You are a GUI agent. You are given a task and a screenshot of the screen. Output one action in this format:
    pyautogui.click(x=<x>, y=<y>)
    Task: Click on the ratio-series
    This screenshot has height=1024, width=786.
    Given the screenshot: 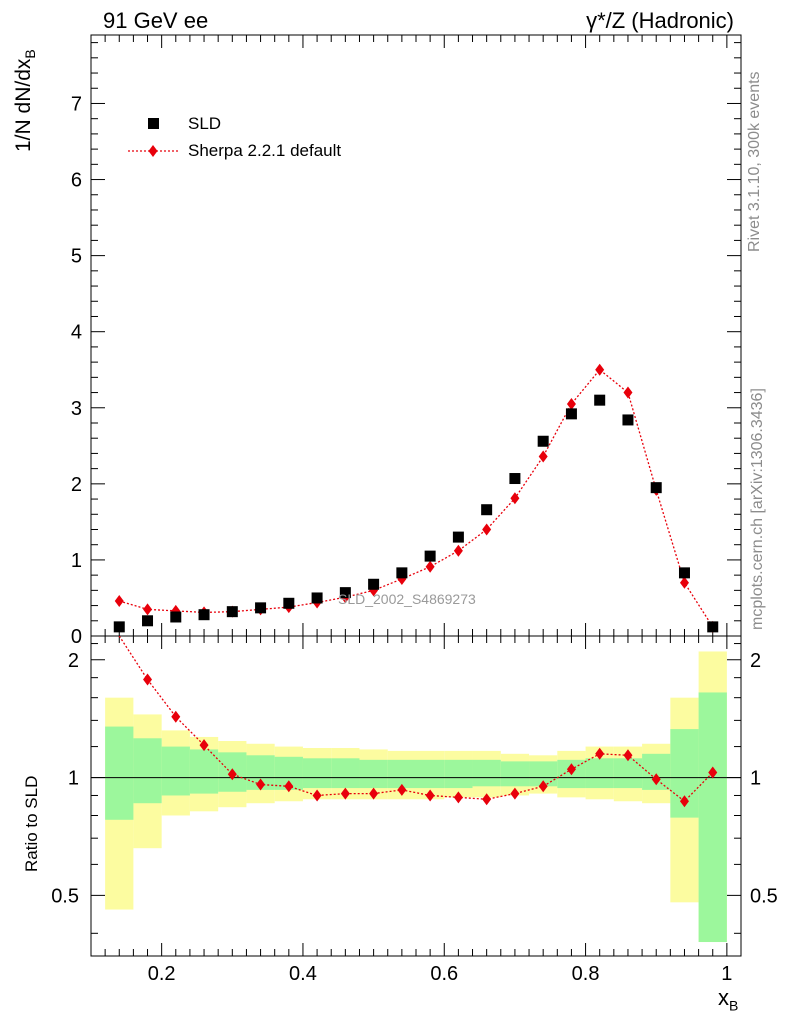 What is the action you would take?
    pyautogui.click(x=418, y=722)
    